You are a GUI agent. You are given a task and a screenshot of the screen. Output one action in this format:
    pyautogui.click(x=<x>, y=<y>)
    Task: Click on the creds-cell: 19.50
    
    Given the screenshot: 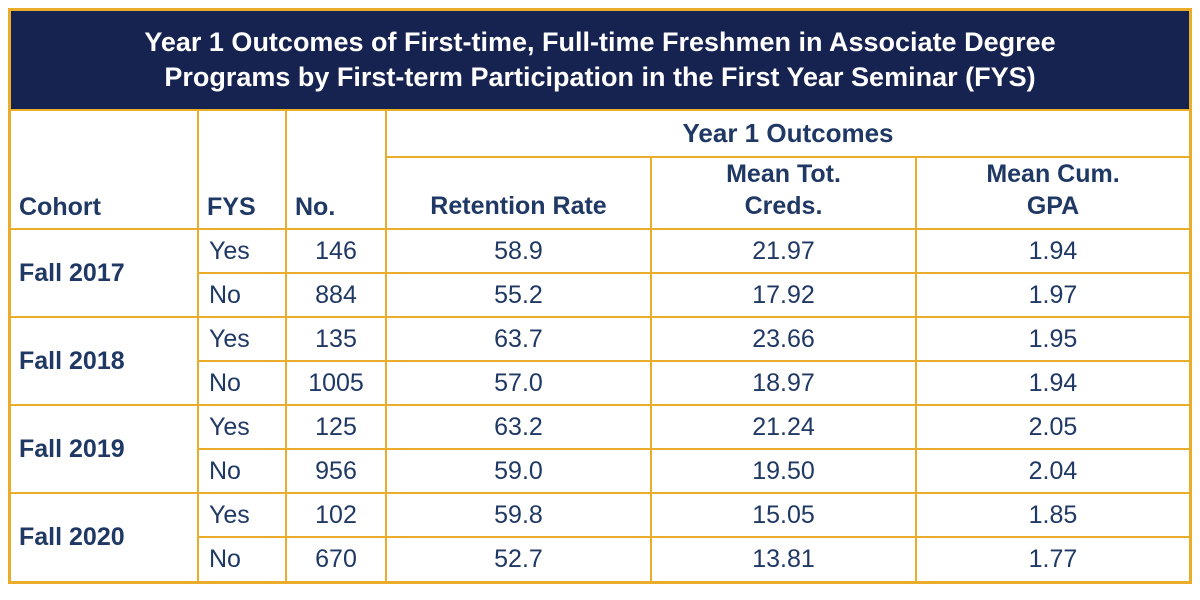 What is the action you would take?
    pyautogui.click(x=783, y=471)
    